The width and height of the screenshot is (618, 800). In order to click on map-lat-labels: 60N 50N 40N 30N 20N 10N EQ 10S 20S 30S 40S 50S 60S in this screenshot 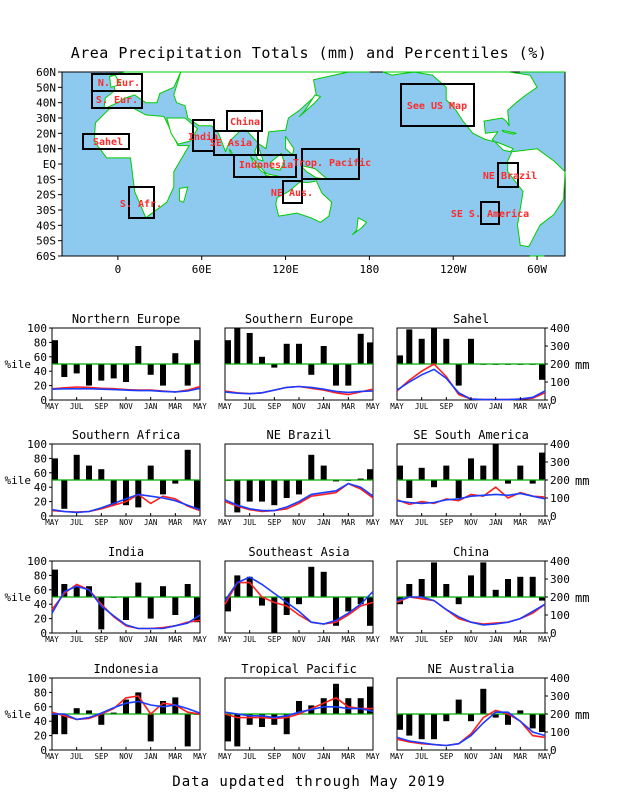, I will do `click(49, 164)`.